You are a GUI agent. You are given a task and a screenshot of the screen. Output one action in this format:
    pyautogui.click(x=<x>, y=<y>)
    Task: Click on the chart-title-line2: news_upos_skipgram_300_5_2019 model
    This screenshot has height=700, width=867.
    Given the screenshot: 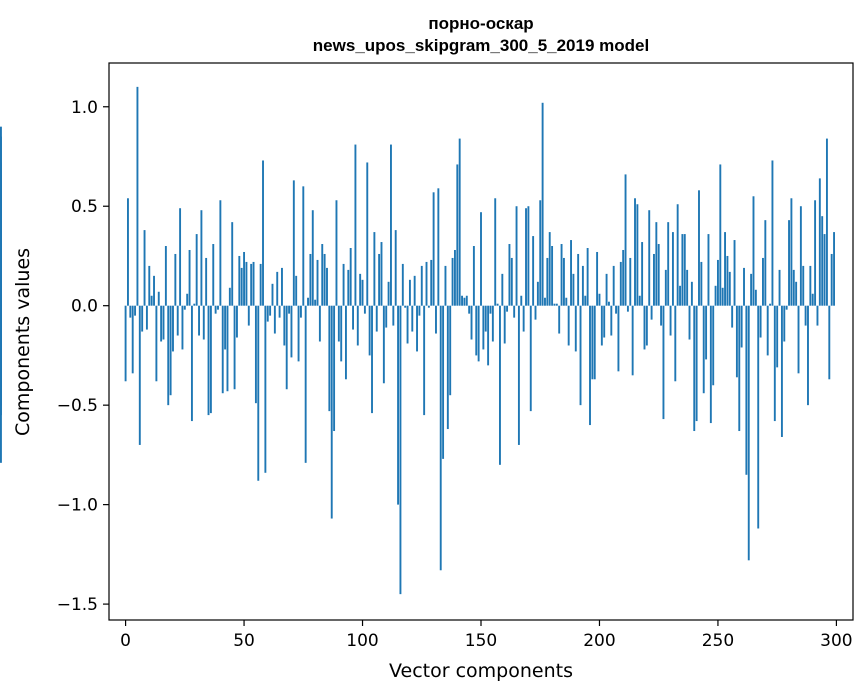 What is the action you would take?
    pyautogui.click(x=481, y=45)
    